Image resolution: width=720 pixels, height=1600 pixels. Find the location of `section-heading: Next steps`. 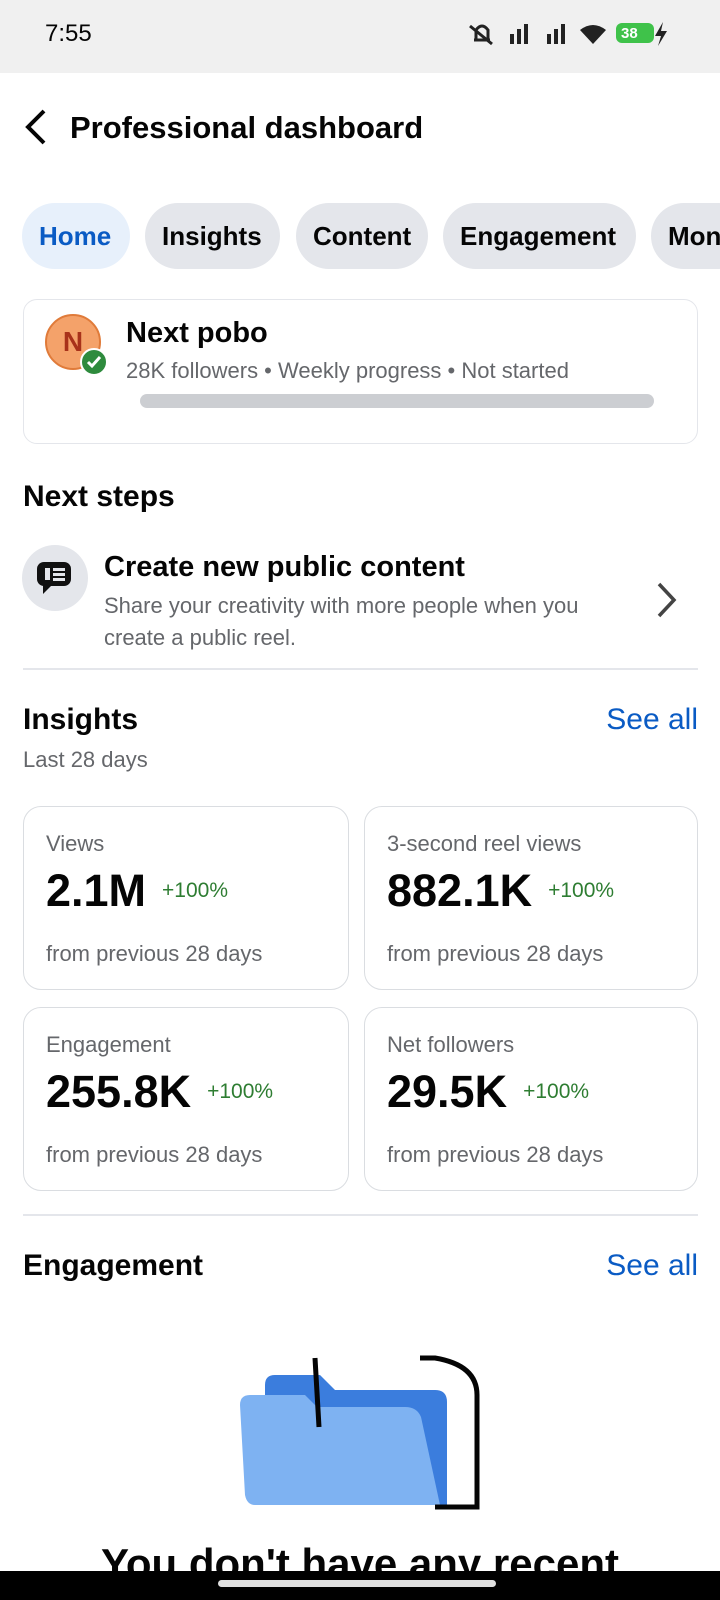

section-heading: Next steps is located at coordinates (99, 496).